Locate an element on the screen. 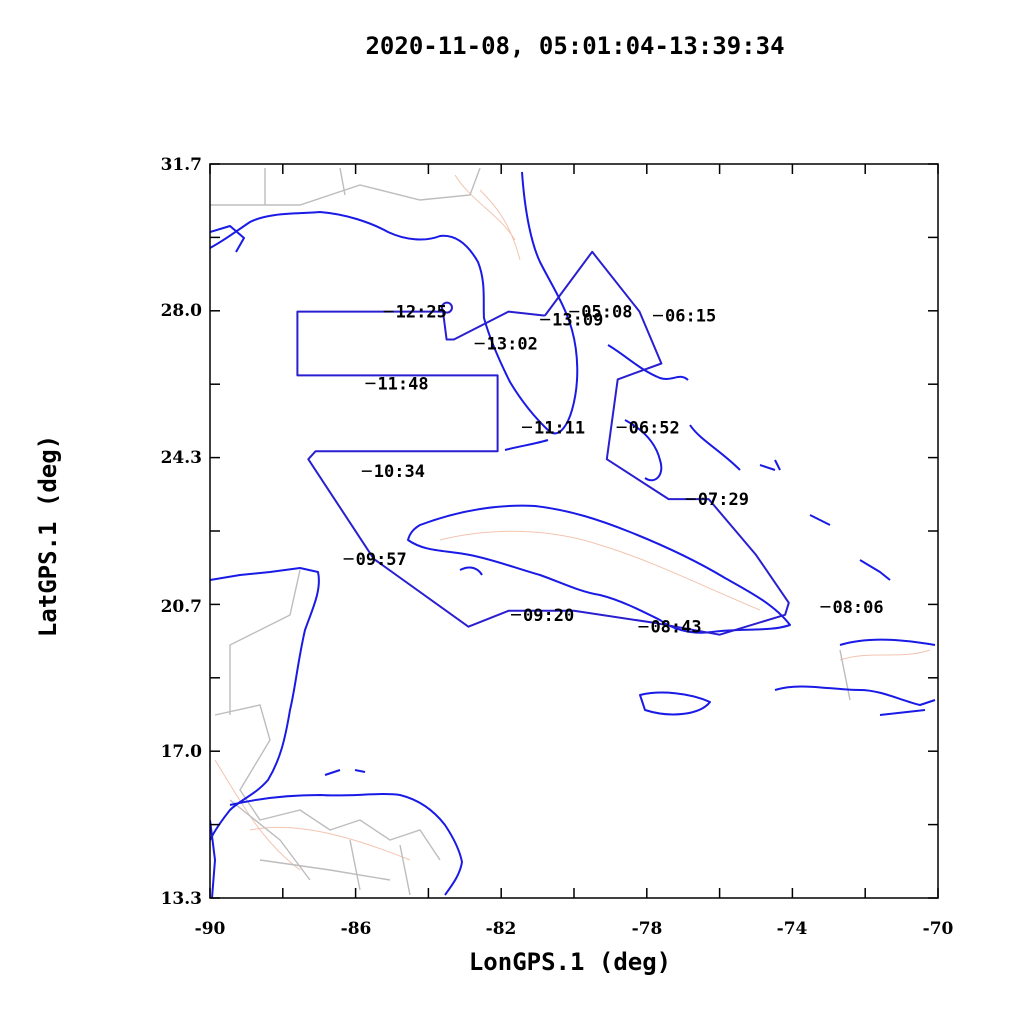  time-label: 06:52 is located at coordinates (654, 428).